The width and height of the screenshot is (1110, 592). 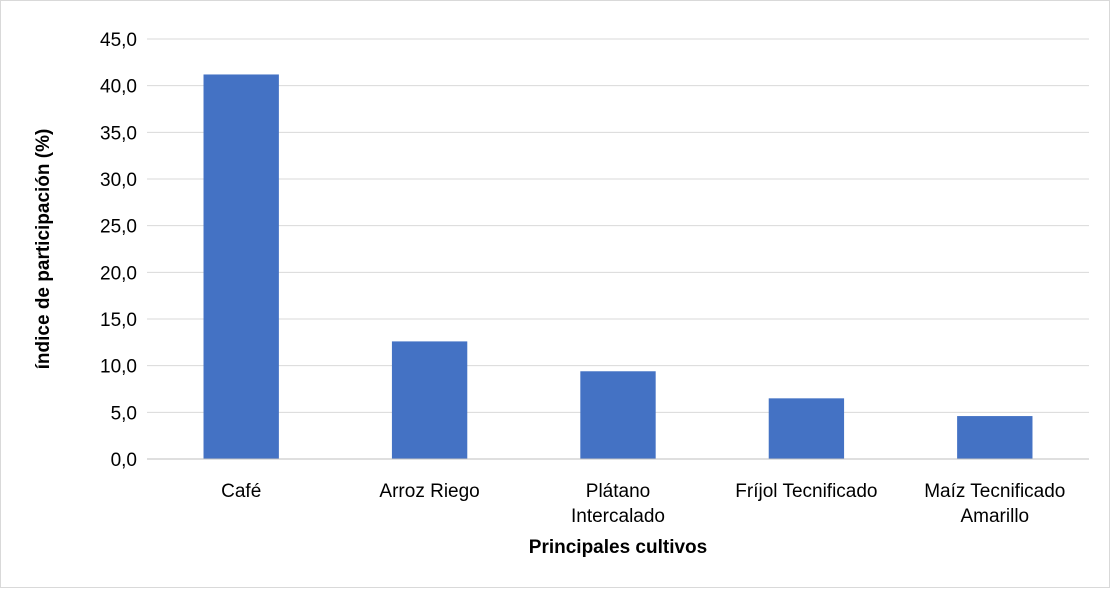 I want to click on y-tick-label: 45,0, so click(x=118, y=40).